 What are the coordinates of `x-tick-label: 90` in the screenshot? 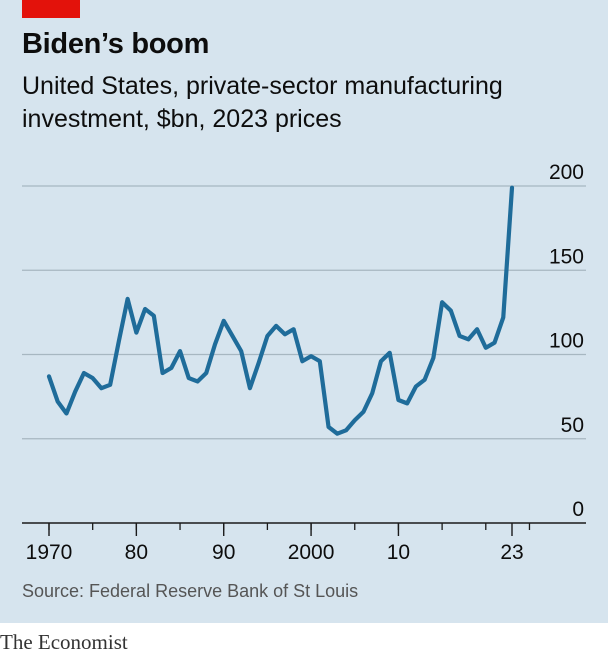 It's located at (223, 552).